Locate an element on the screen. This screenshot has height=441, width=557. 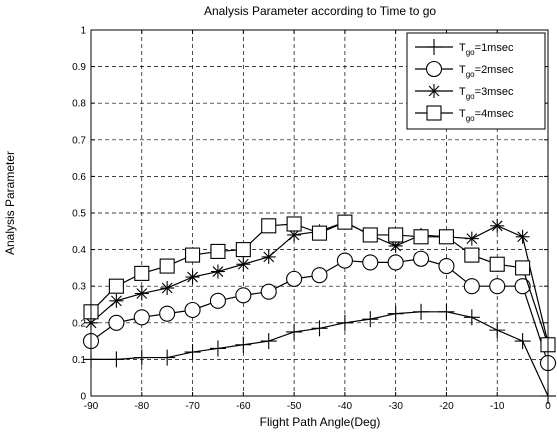
y-tick-label: 0 is located at coordinates (83, 397).